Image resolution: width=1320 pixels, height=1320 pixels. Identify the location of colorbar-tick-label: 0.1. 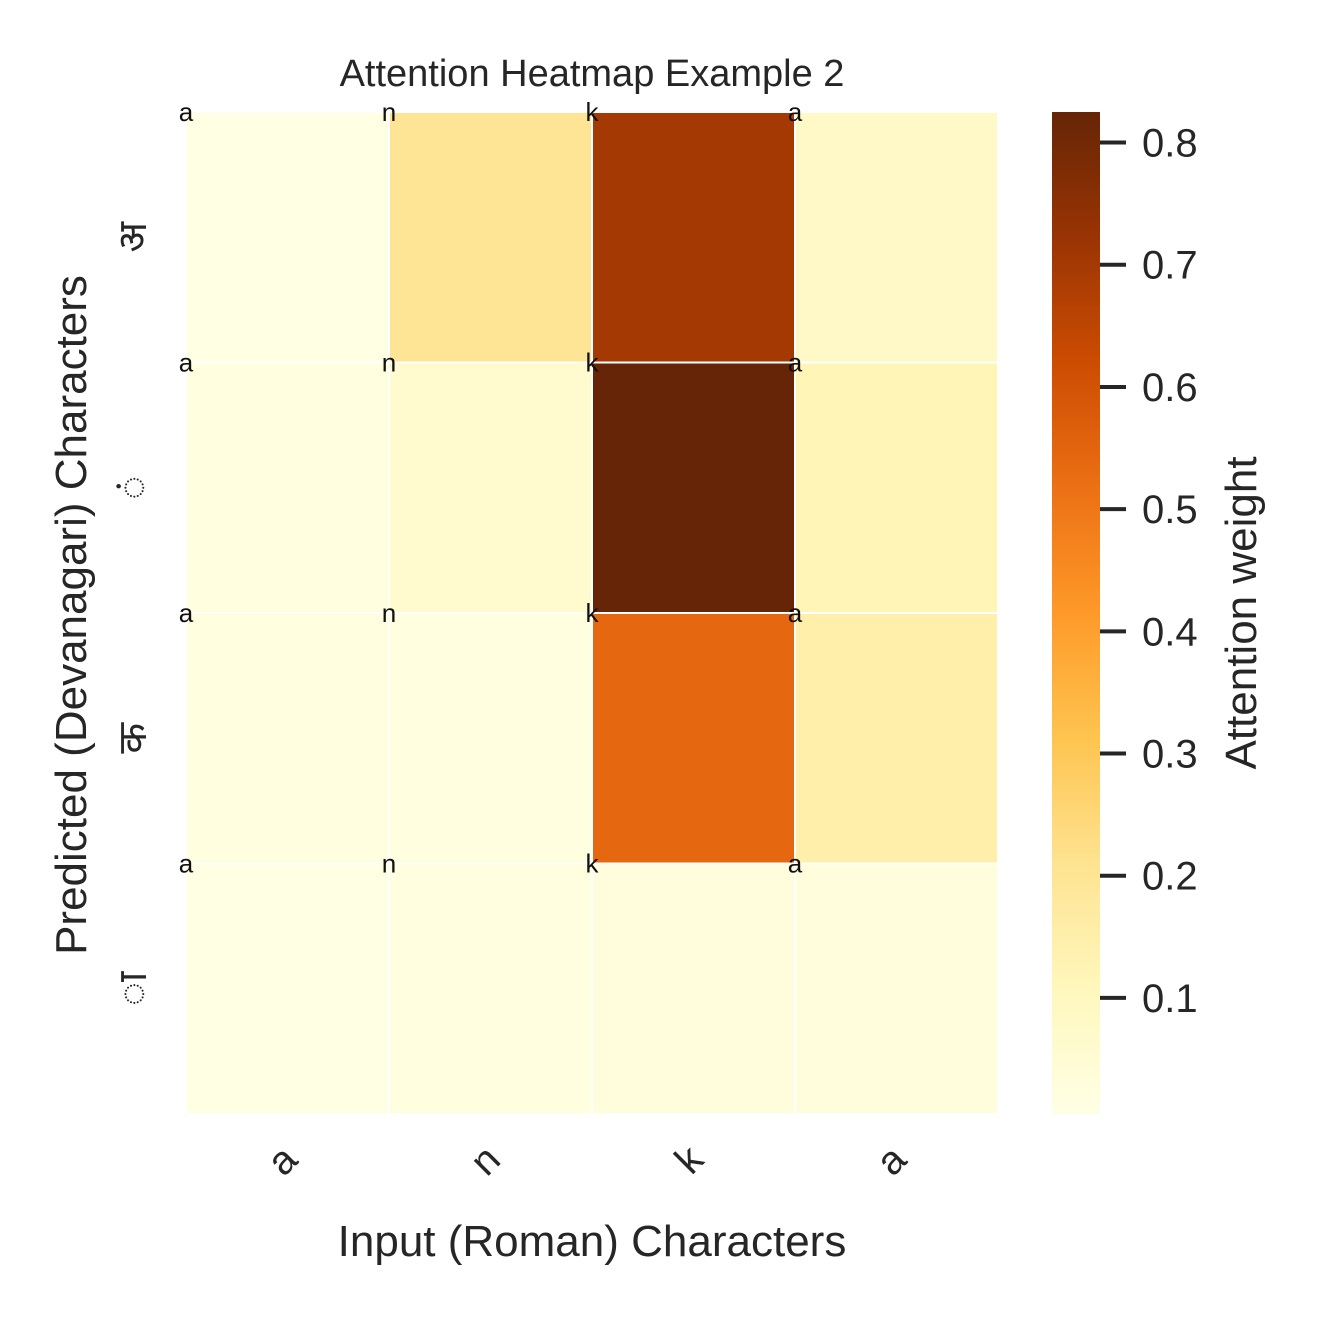
(1170, 999).